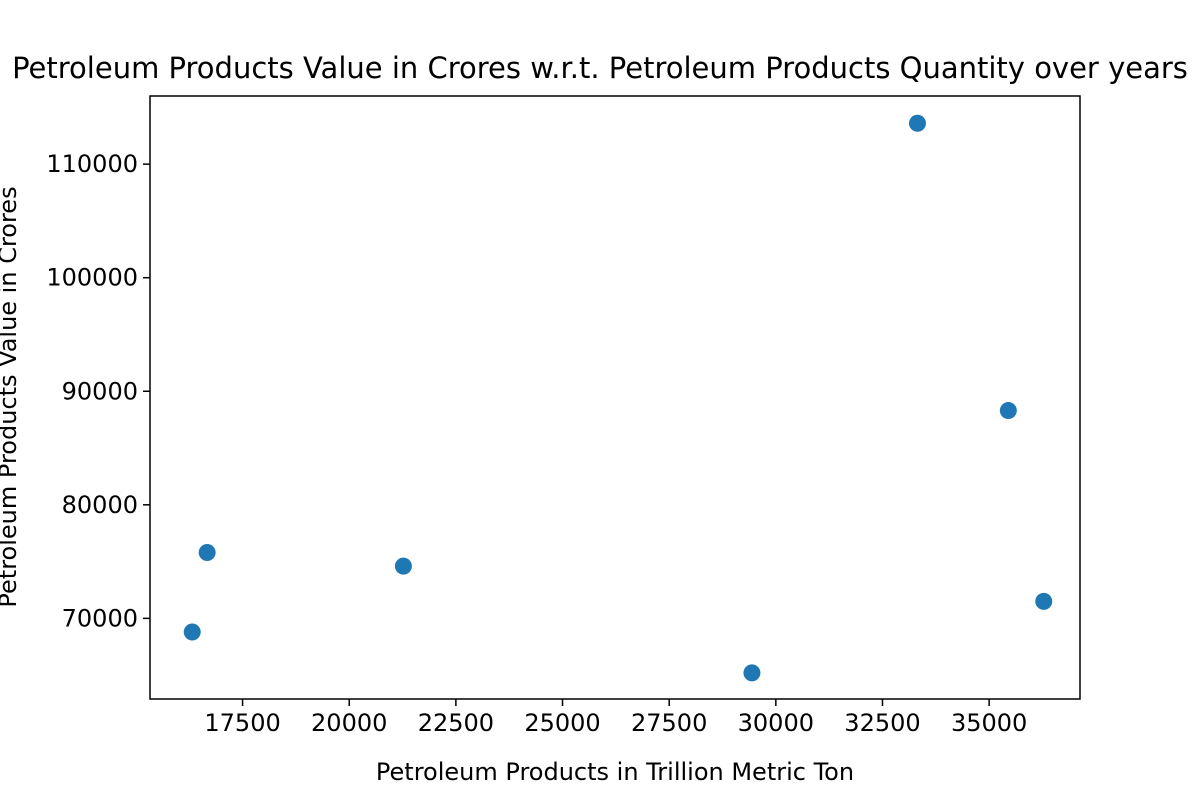 This screenshot has width=1200, height=800. I want to click on y-tick-label: 90000, so click(100, 391).